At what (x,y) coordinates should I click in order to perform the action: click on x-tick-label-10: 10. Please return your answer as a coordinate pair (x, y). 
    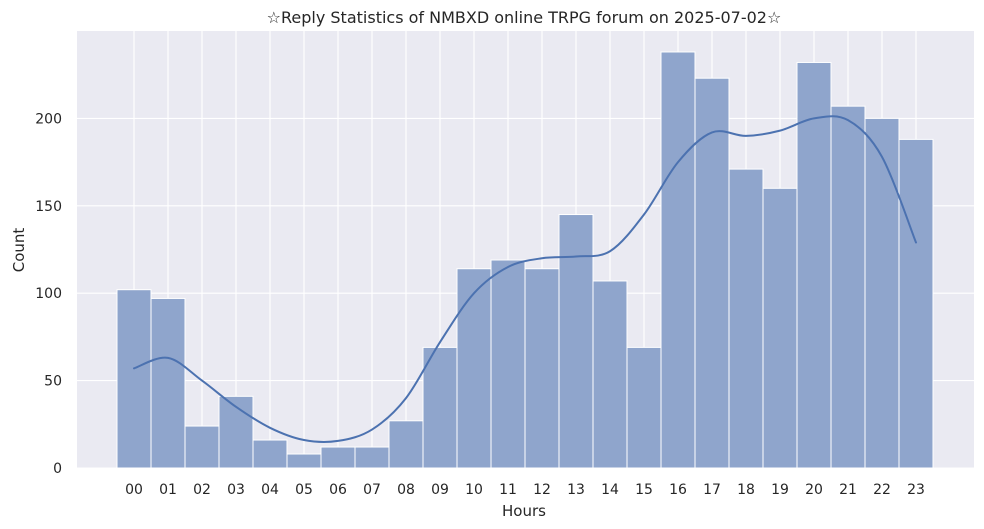
    Looking at the image, I should click on (474, 490).